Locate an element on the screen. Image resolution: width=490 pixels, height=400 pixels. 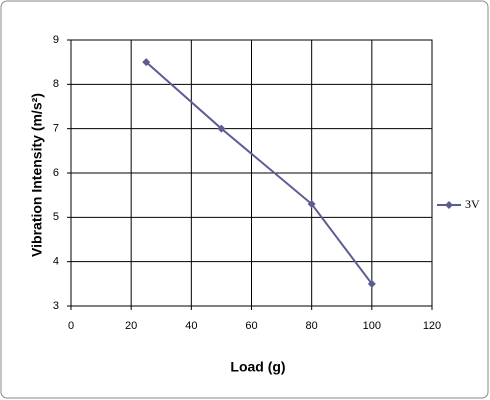
x-tick-label: 0 is located at coordinates (71, 326).